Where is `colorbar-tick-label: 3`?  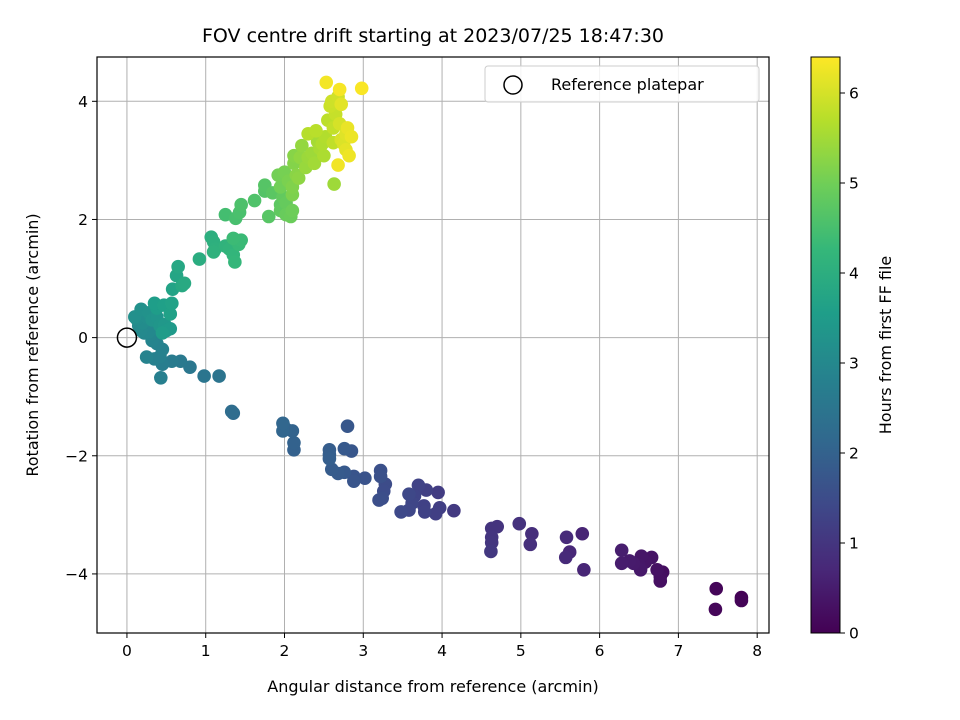
colorbar-tick-label: 3 is located at coordinates (854, 364).